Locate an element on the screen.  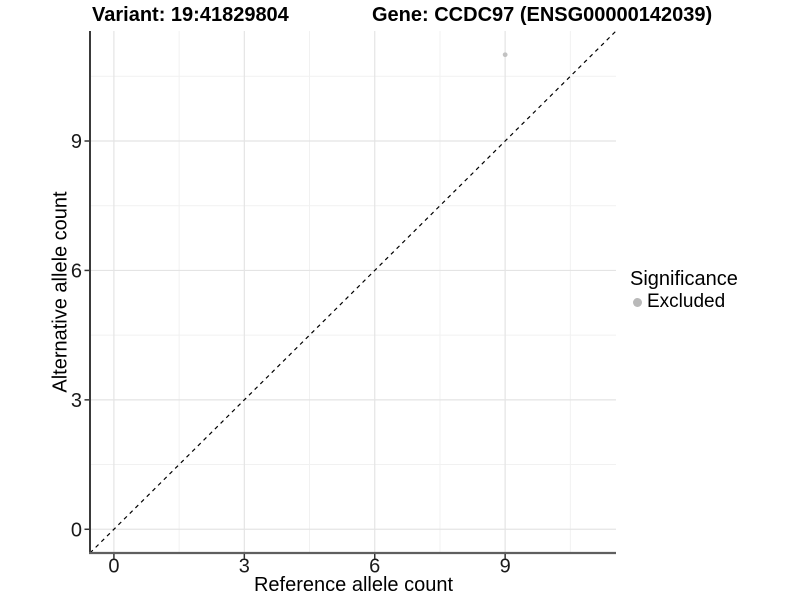
y-tick-label: 3 is located at coordinates (76, 401).